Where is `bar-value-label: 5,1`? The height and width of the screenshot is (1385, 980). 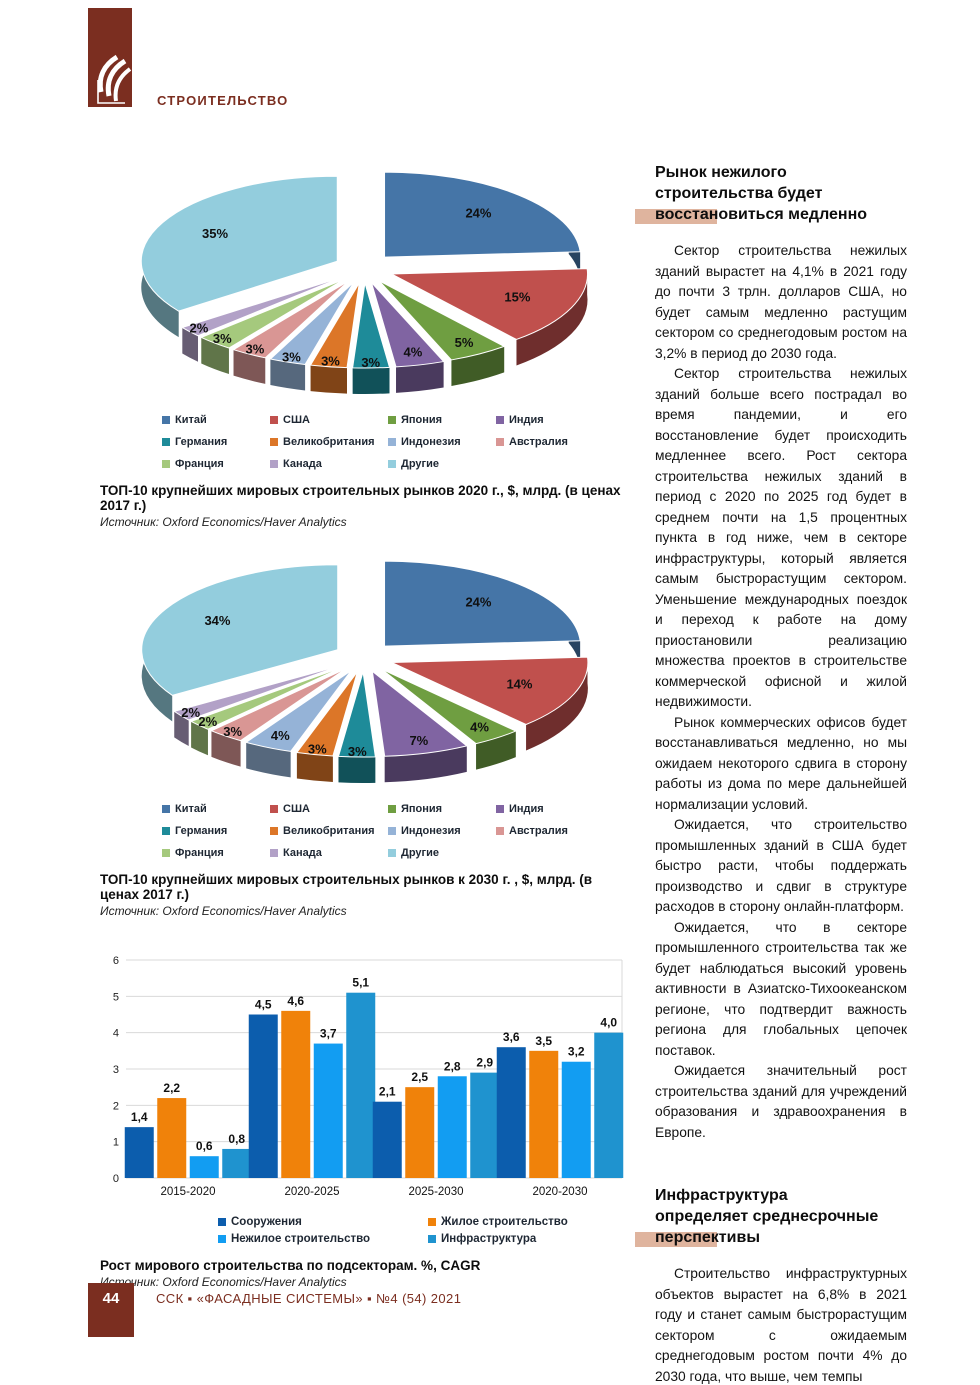
bar-value-label: 5,1 is located at coordinates (360, 983).